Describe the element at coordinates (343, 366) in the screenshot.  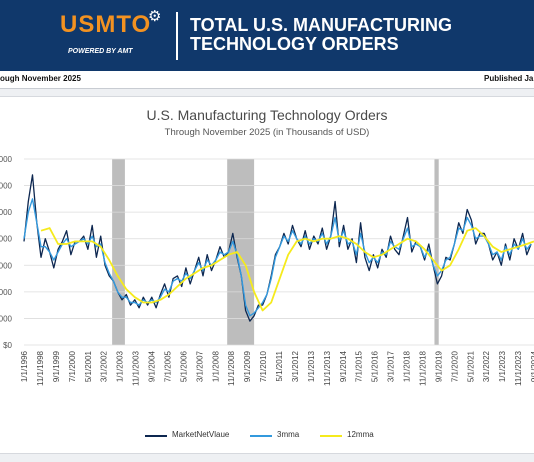
I see `x-tick-label-20: 9/1/2014` at that location.